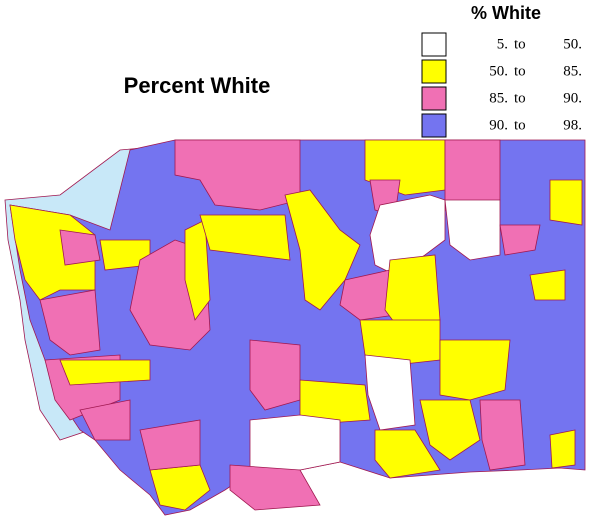 The height and width of the screenshot is (527, 595). What do you see at coordinates (197, 85) in the screenshot?
I see `map-title: Percent White` at bounding box center [197, 85].